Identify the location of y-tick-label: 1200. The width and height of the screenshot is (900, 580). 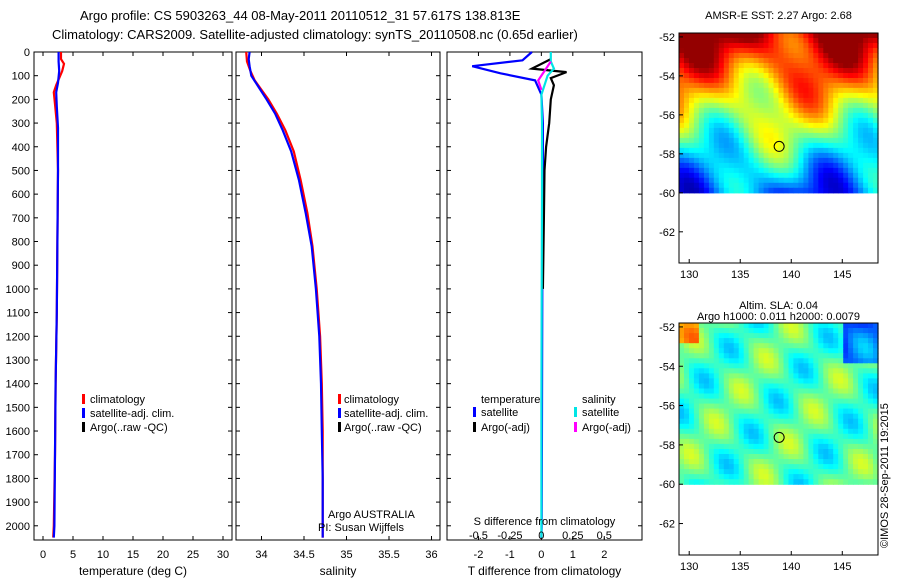
(18, 337).